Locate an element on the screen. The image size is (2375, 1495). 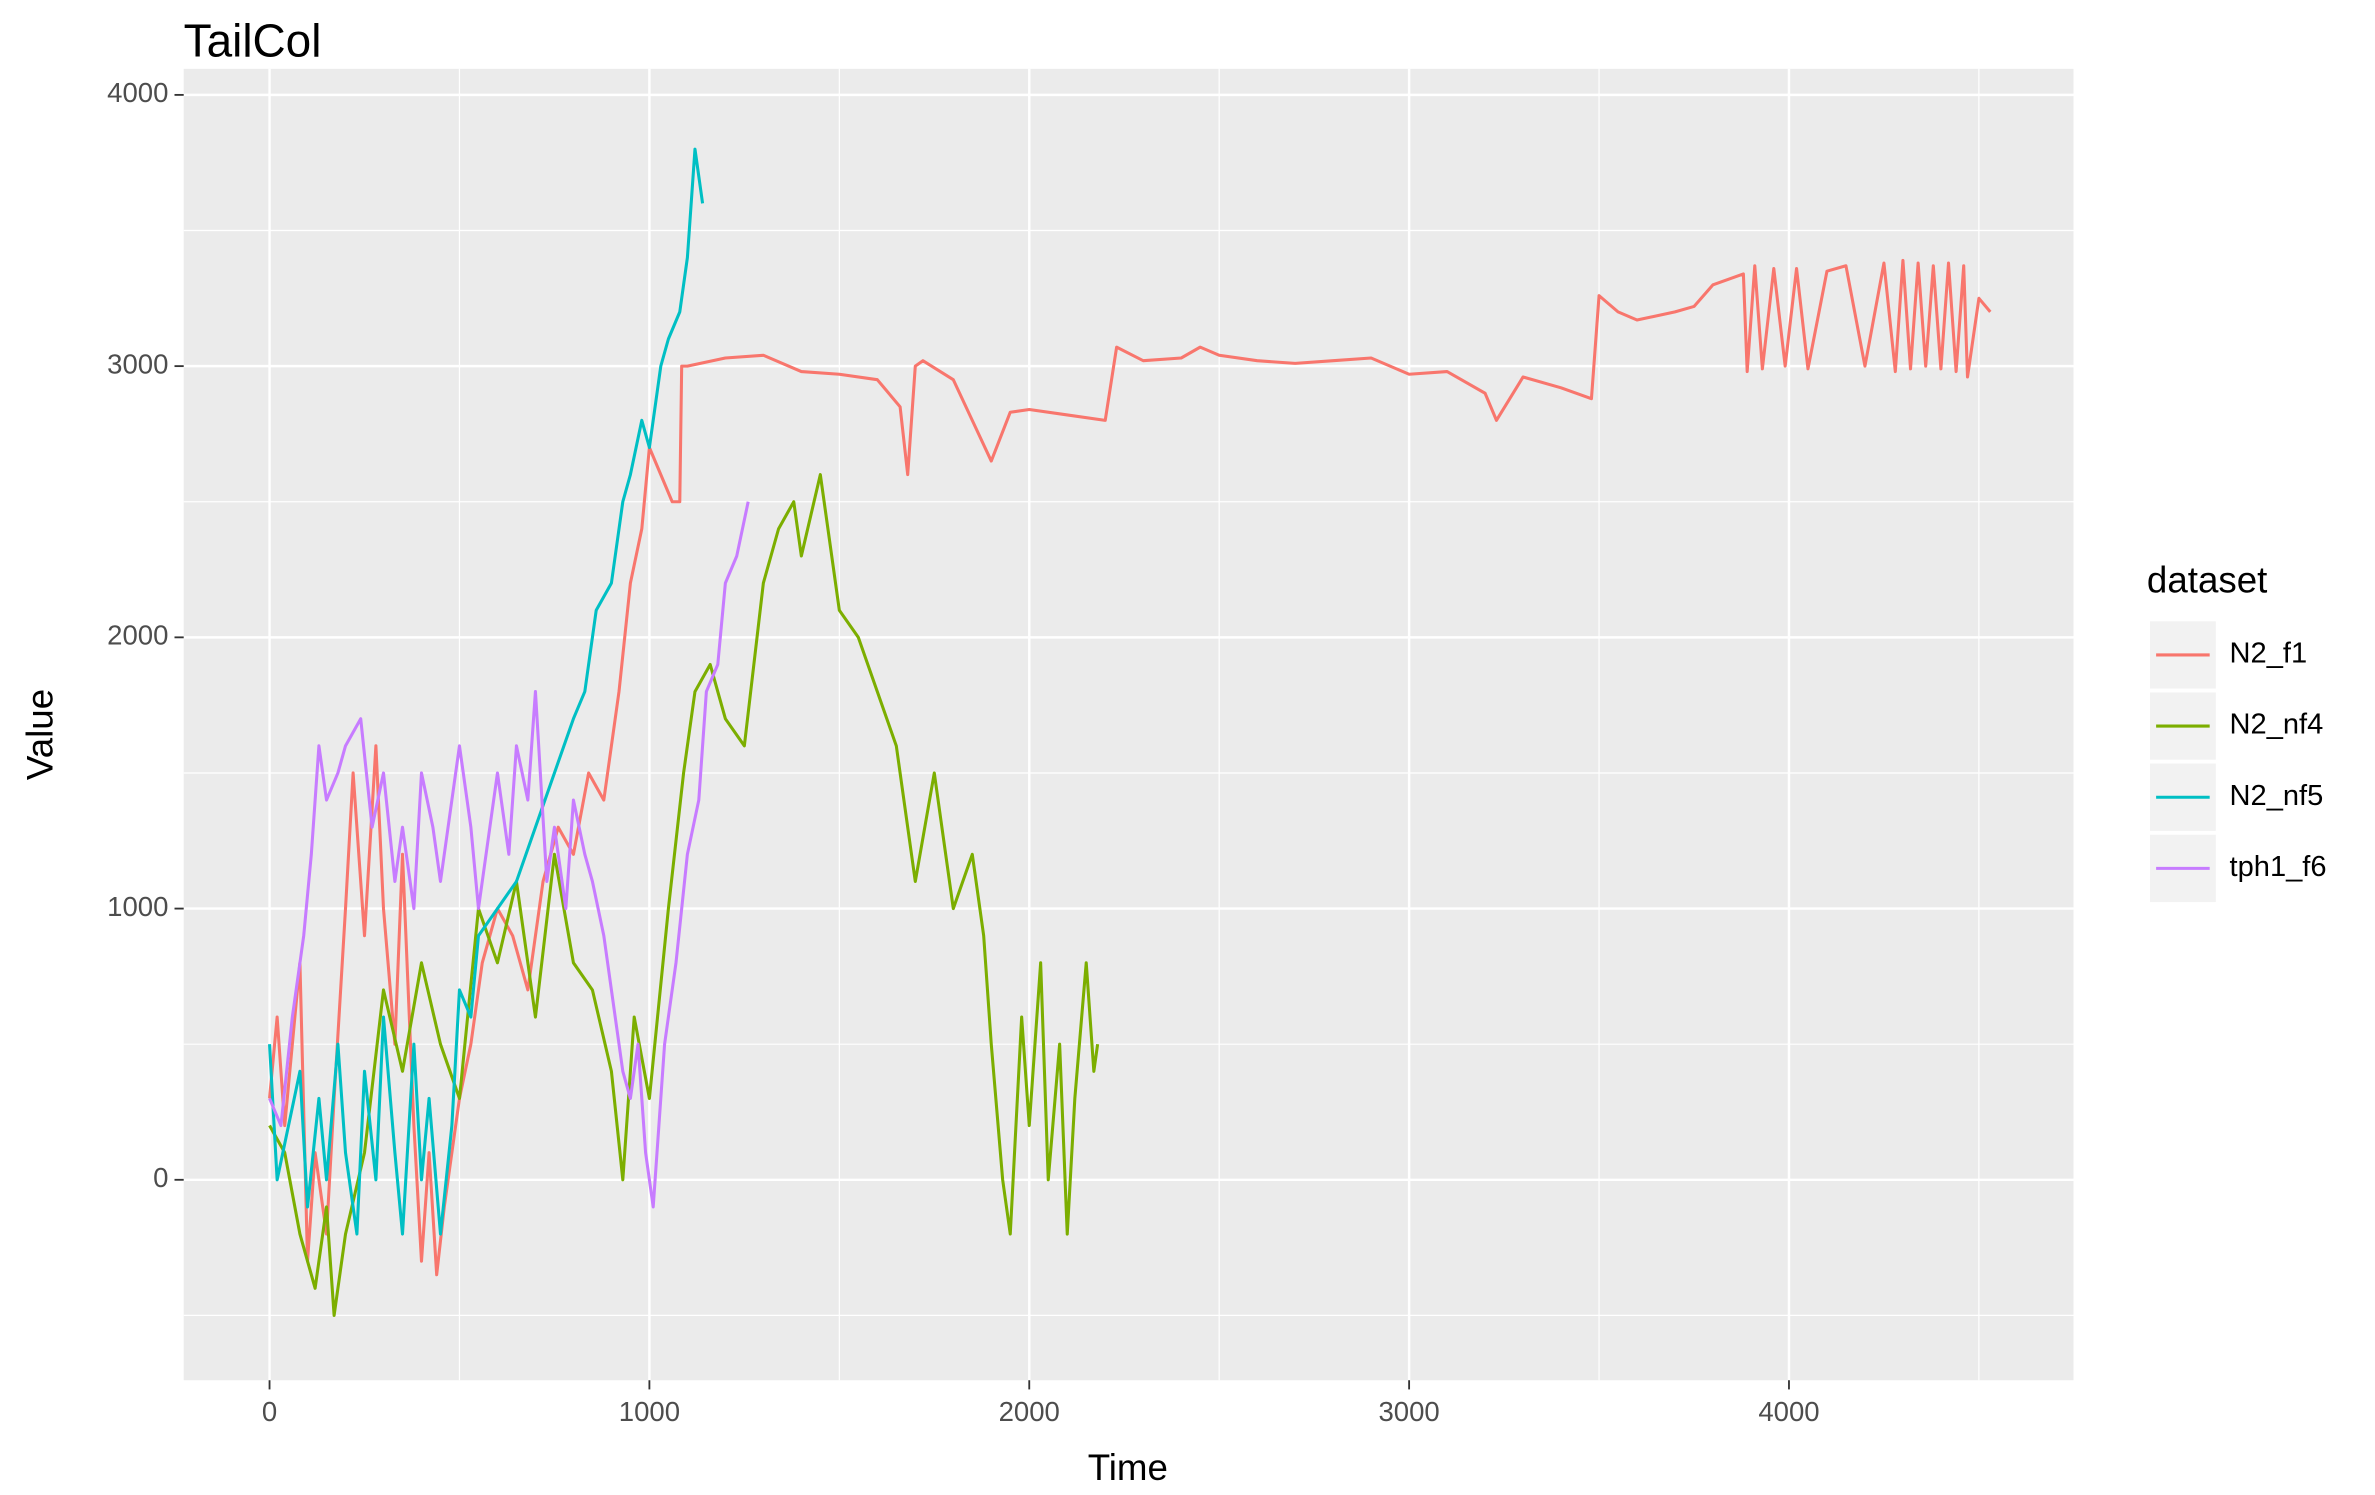
x-tick-label: 3000 is located at coordinates (1408, 1411).